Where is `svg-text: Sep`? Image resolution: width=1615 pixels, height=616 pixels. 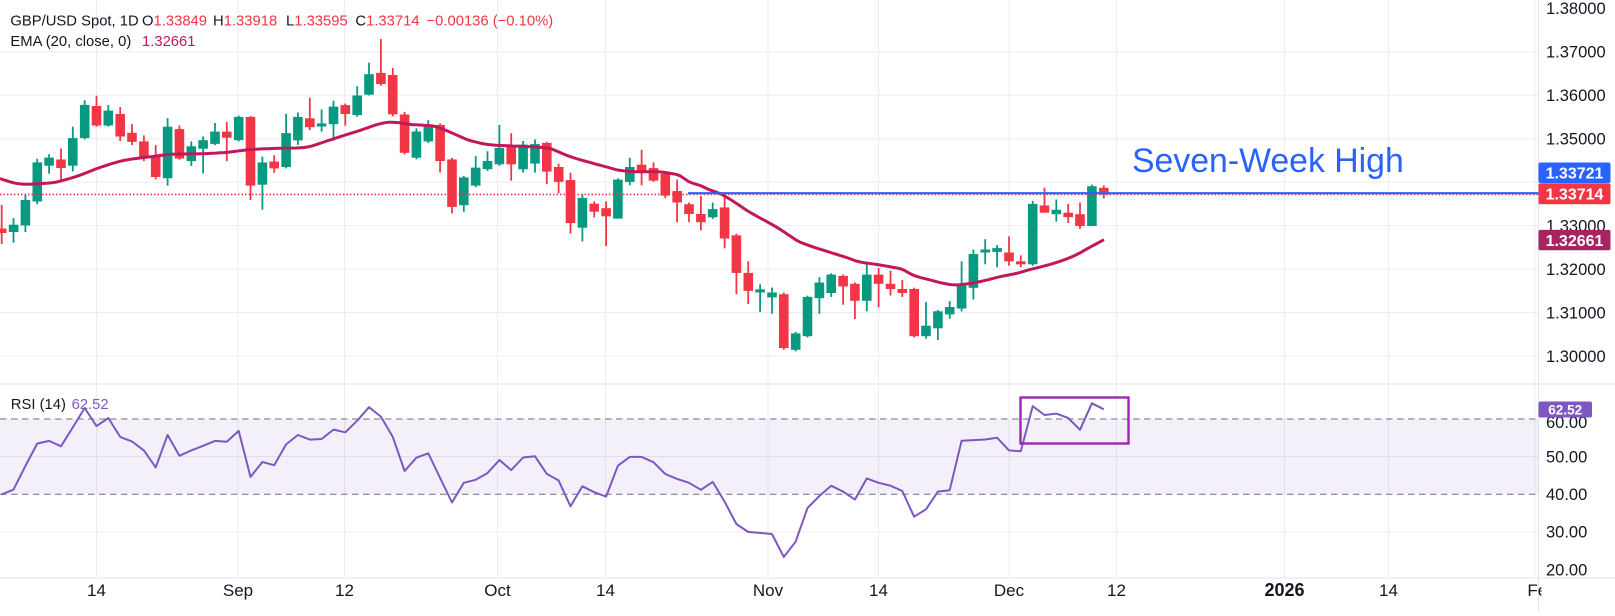 svg-text: Sep is located at coordinates (238, 590).